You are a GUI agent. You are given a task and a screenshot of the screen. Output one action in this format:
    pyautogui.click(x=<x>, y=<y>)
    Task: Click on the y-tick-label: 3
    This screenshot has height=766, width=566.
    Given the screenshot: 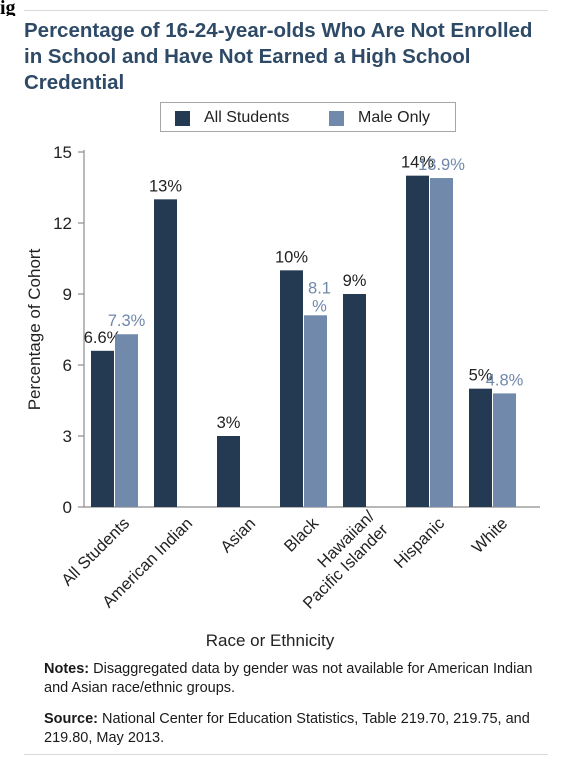 What is the action you would take?
    pyautogui.click(x=67, y=436)
    